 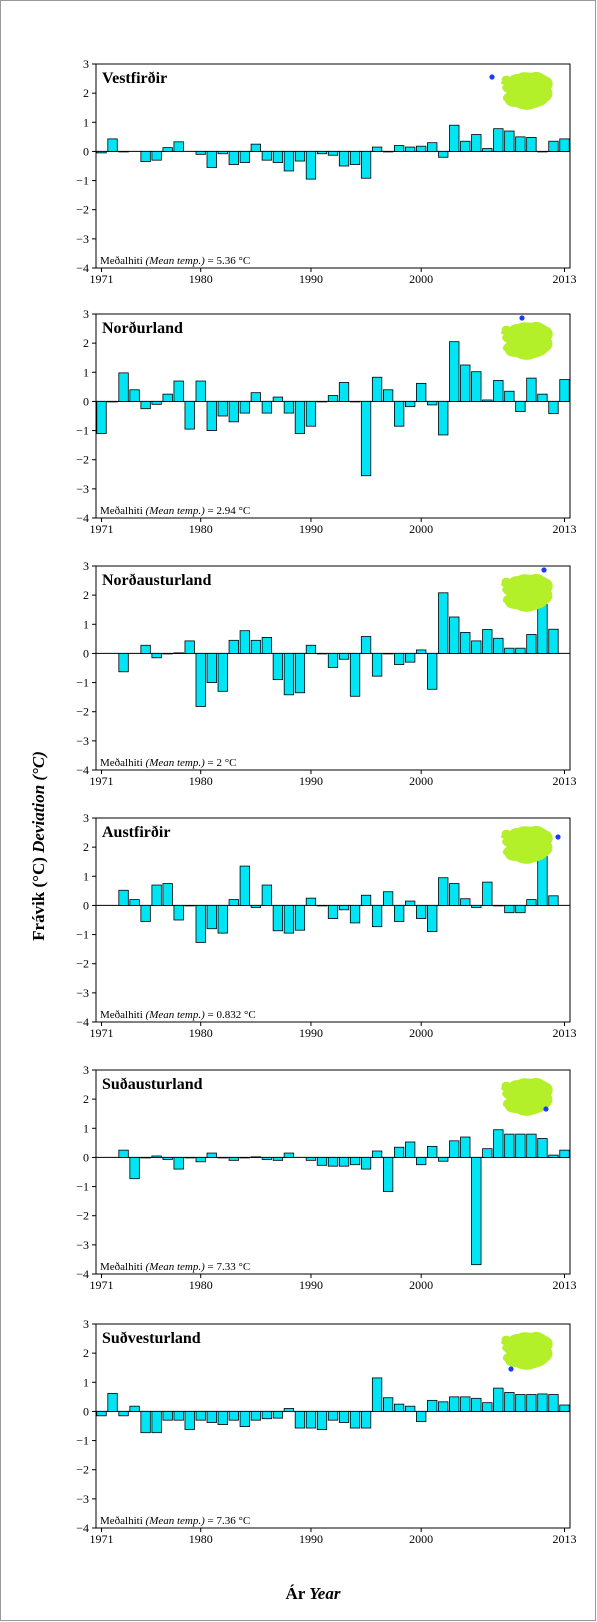 I want to click on mean-temp-label: Meðalhiti (Mean temp.) = 7.36 °C, so click(x=175, y=1521).